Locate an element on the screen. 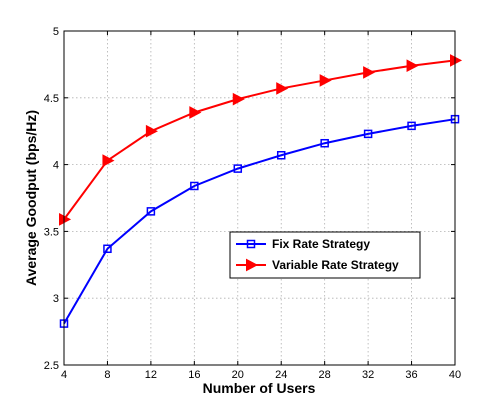 The image size is (498, 409). y-tick-label: 5 is located at coordinates (56, 32).